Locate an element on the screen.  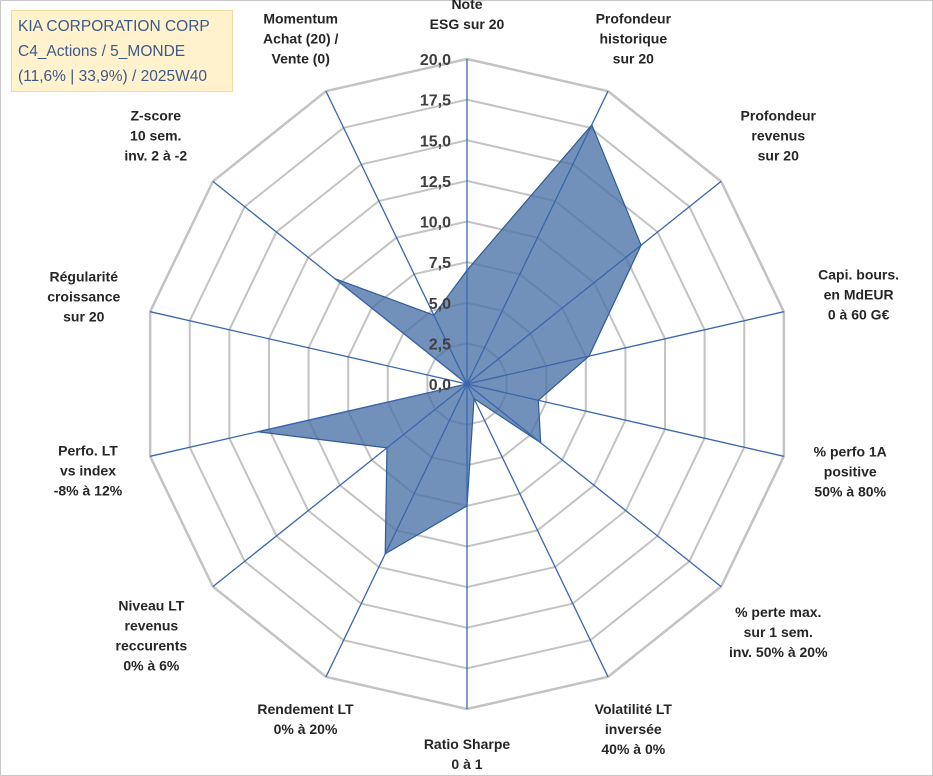
axis-label-12: Z-score 10 sem. inv. 2 à -2 is located at coordinates (155, 136).